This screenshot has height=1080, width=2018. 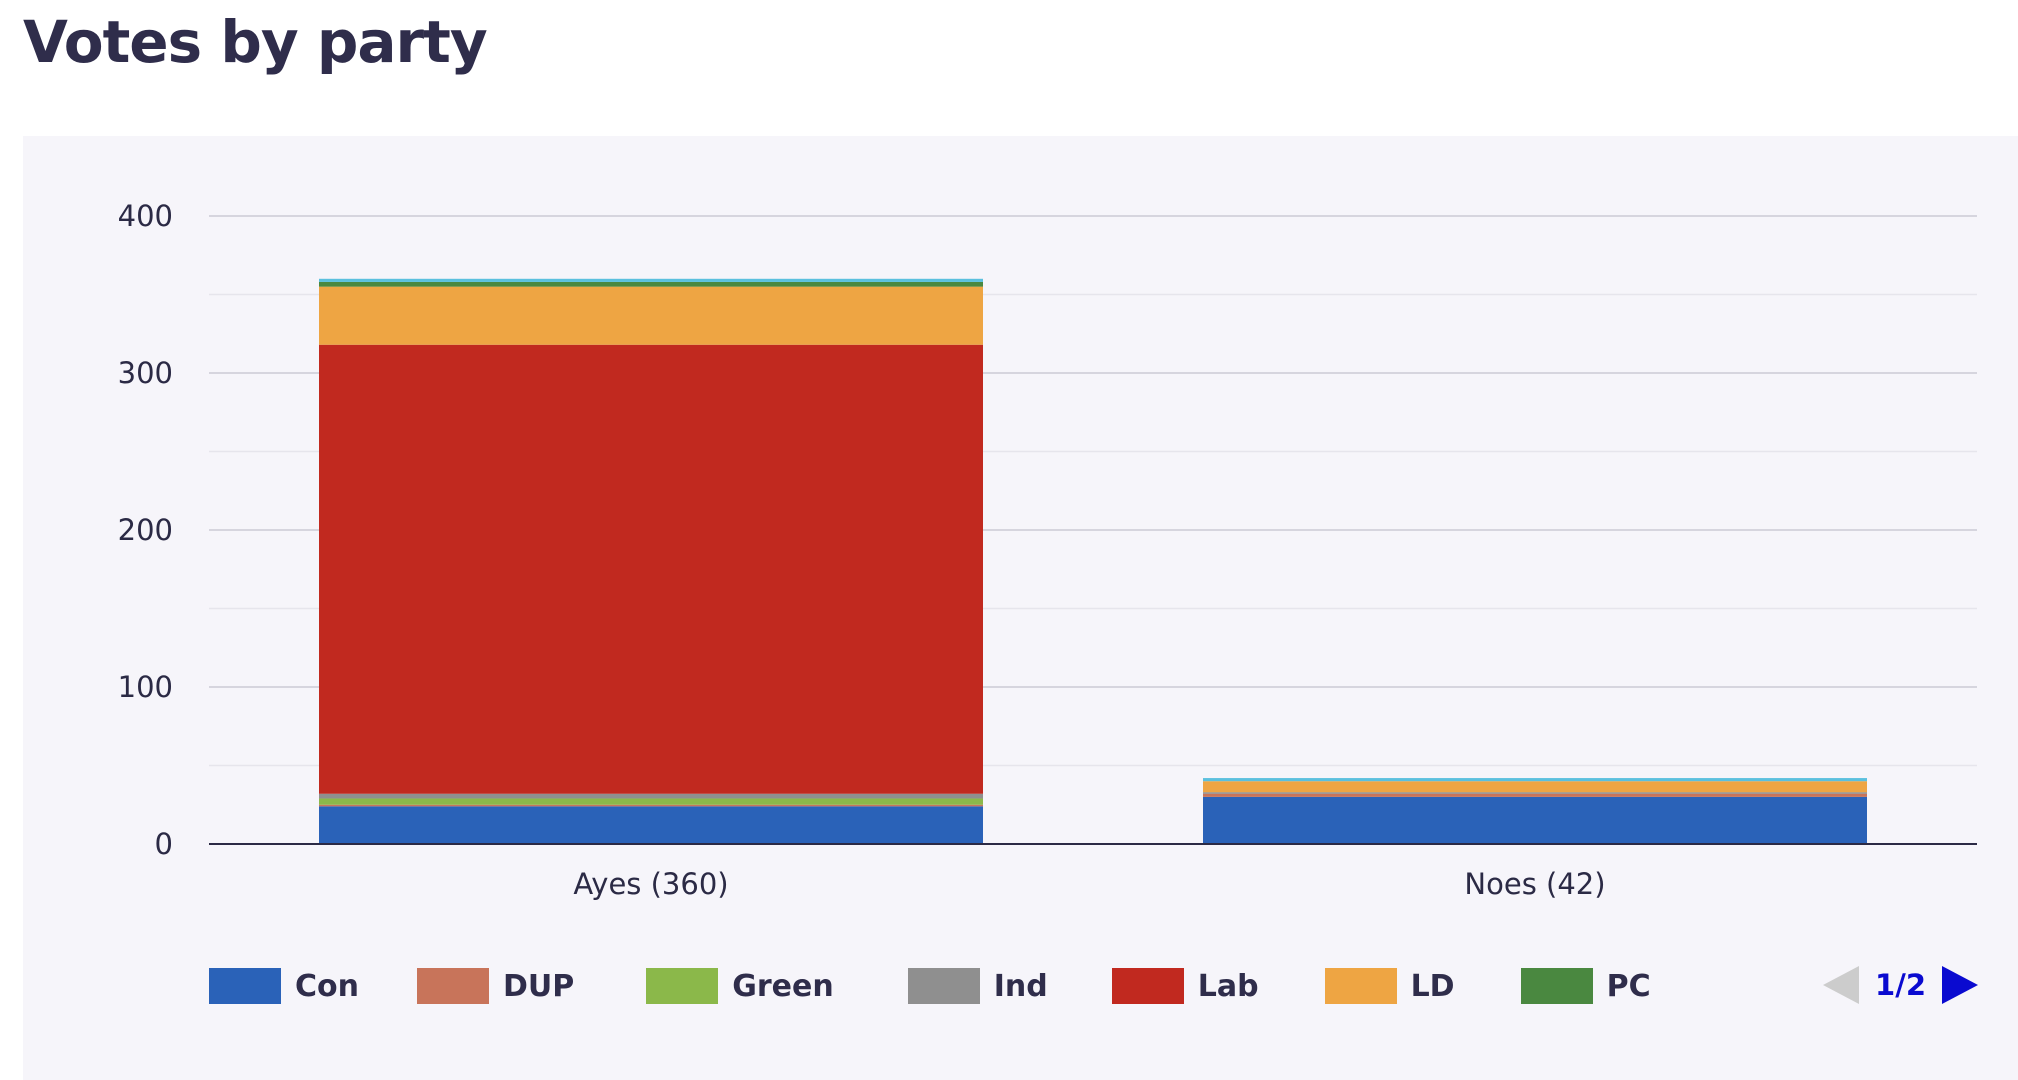 I want to click on y-tick-label: 0, so click(x=164, y=844).